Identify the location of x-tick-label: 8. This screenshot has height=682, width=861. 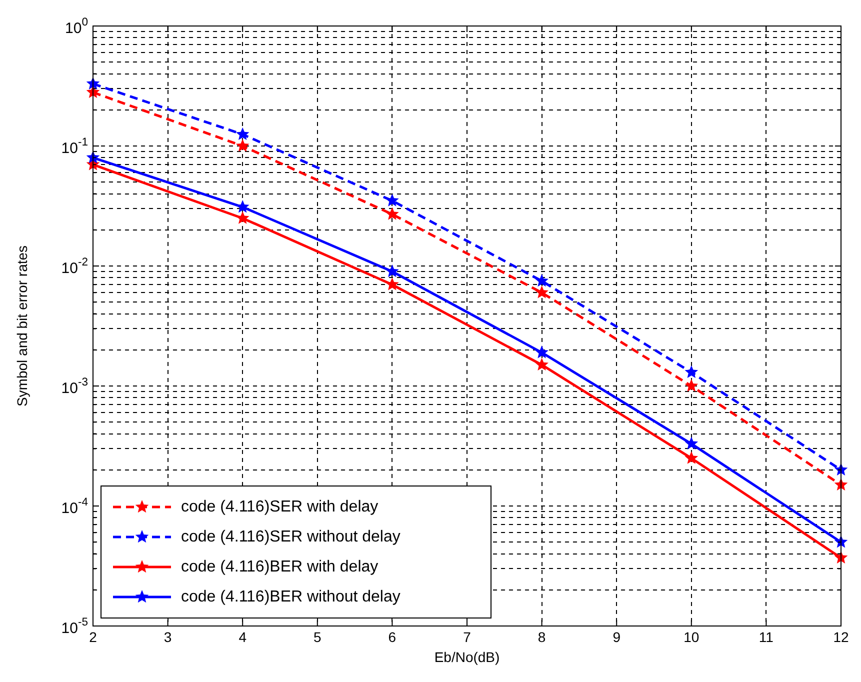
(542, 636).